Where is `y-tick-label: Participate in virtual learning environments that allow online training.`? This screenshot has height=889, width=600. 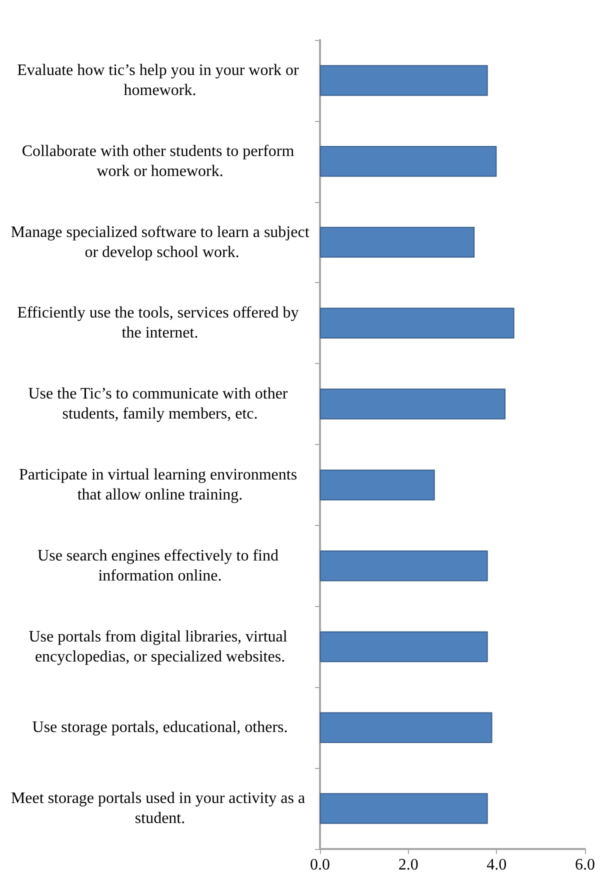 y-tick-label: Participate in virtual learning environments that allow online training. is located at coordinates (160, 485).